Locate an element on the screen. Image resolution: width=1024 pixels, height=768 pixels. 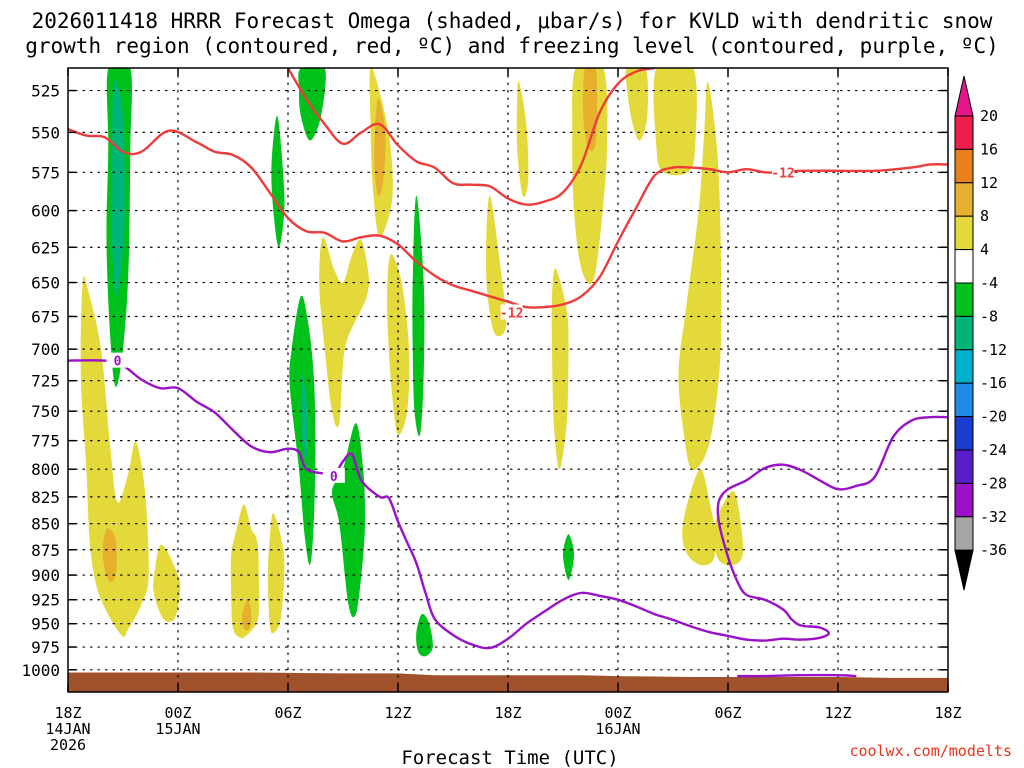
colorbar-label-3: 8 is located at coordinates (984, 216).